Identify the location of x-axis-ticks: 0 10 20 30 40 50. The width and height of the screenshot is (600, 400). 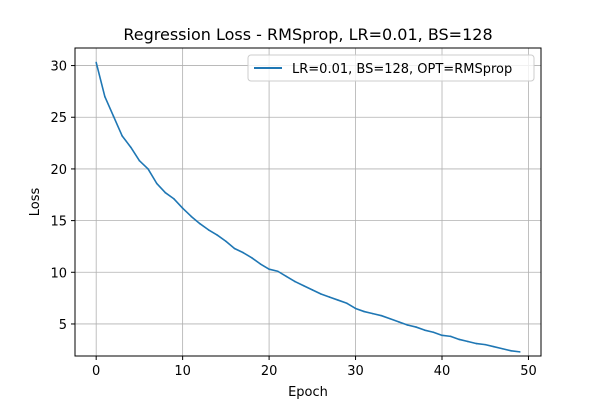
(314, 367).